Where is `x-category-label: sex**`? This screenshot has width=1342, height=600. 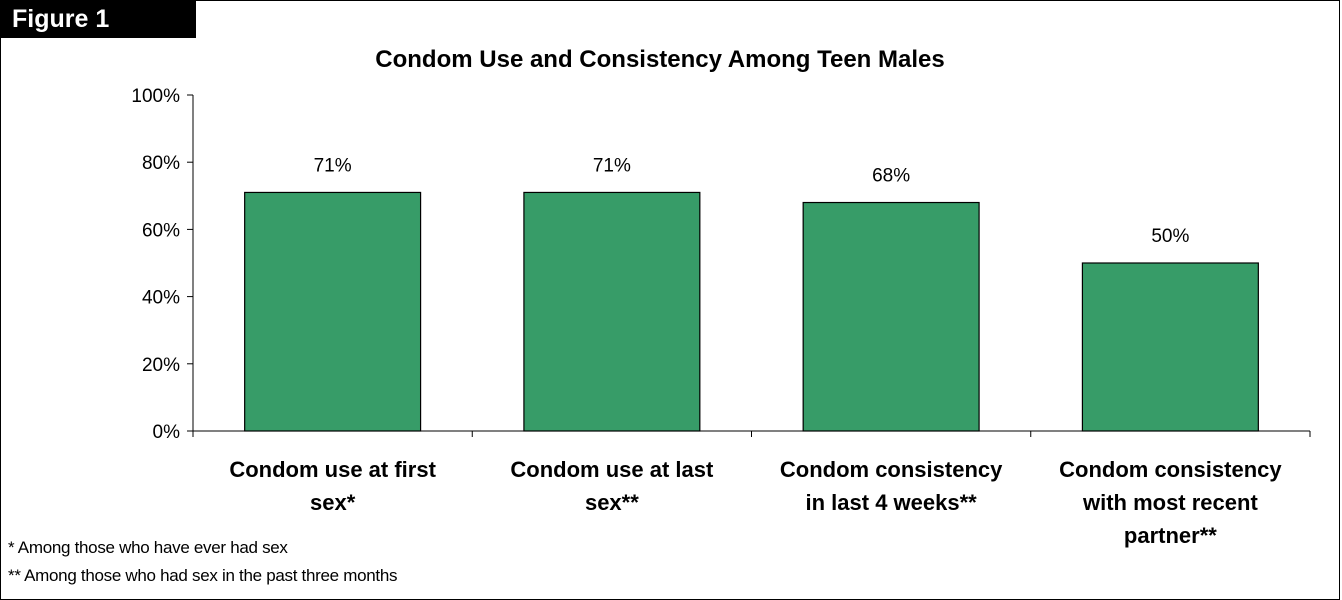
x-category-label: sex** is located at coordinates (612, 502).